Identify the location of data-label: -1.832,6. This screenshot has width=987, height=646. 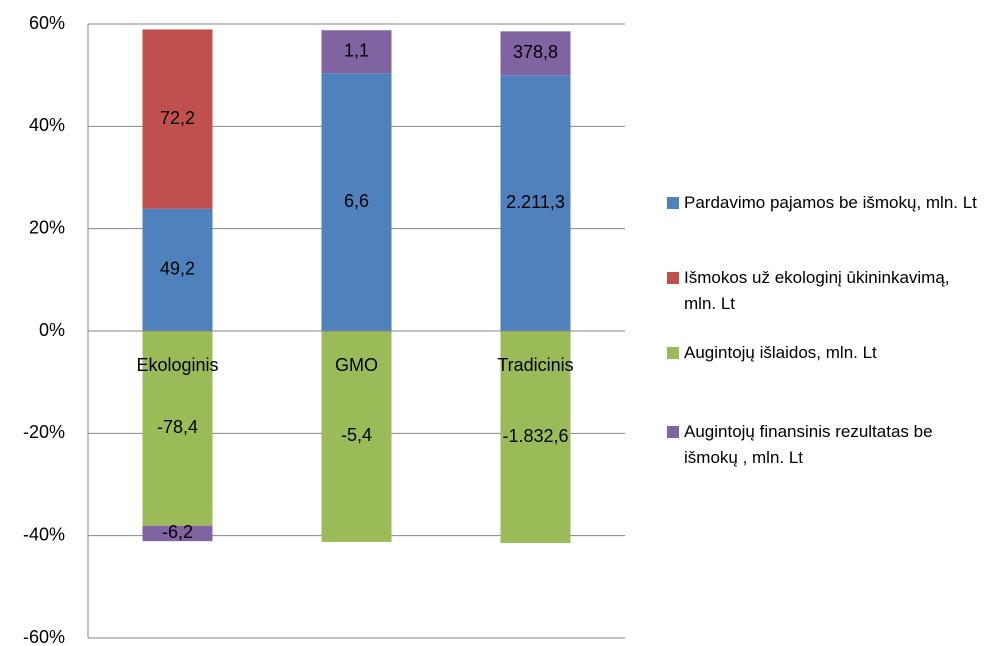
(535, 436).